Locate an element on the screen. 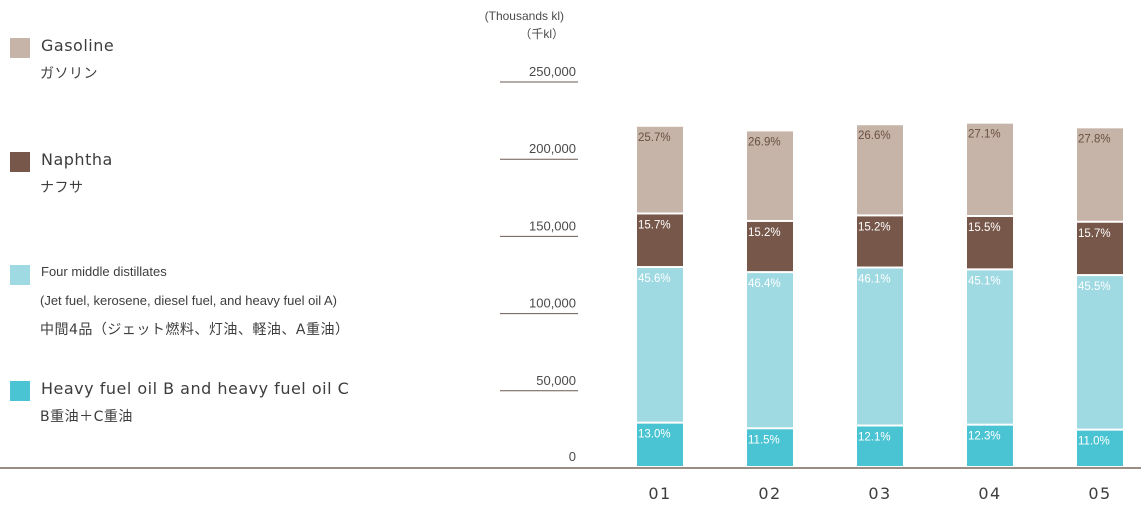 The width and height of the screenshot is (1141, 505). legend-label-jp: ガソリン is located at coordinates (69, 74).